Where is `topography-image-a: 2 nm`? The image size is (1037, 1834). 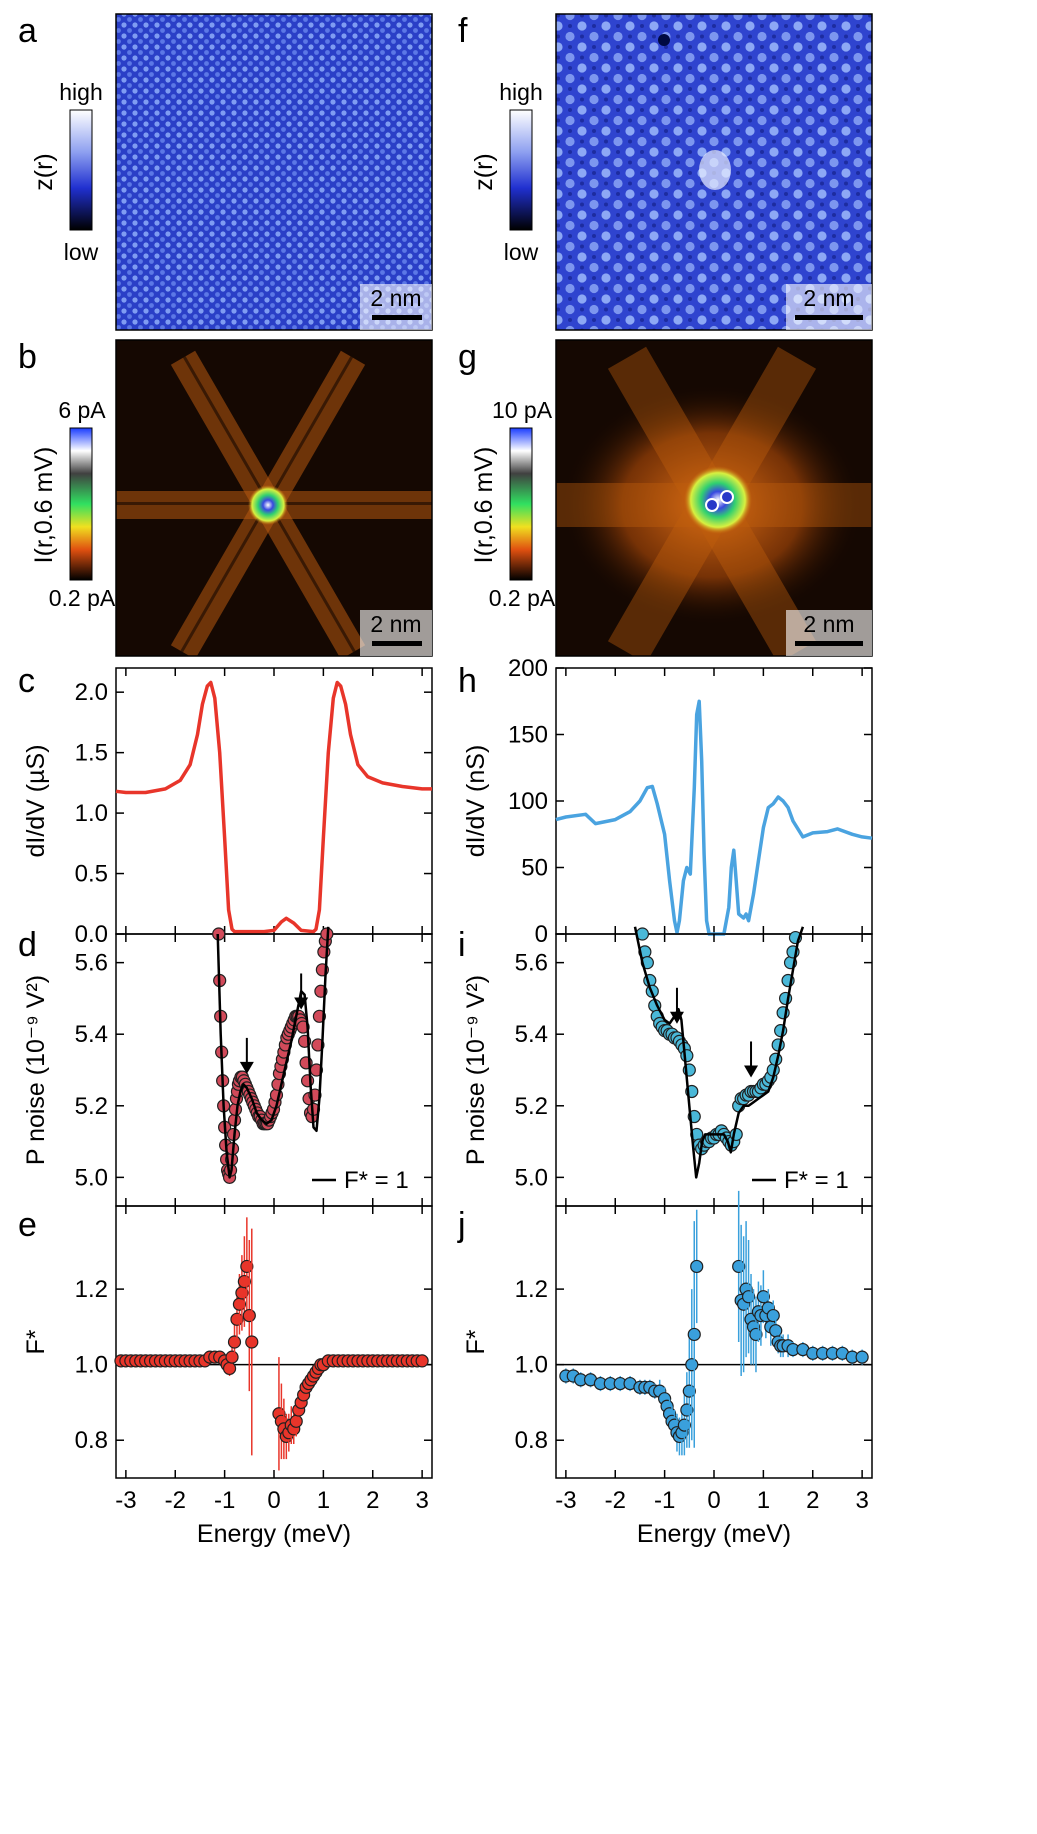 topography-image-a: 2 nm is located at coordinates (274, 172).